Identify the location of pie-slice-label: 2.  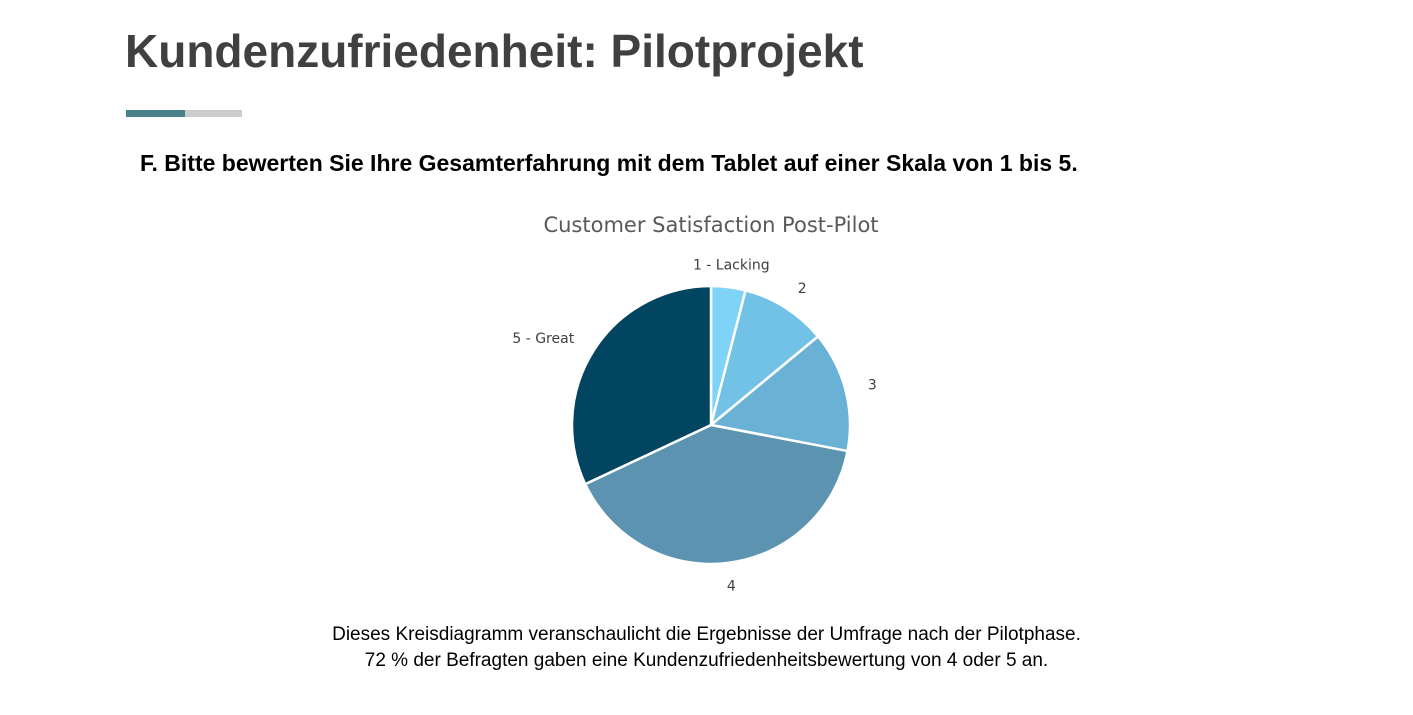
(802, 289).